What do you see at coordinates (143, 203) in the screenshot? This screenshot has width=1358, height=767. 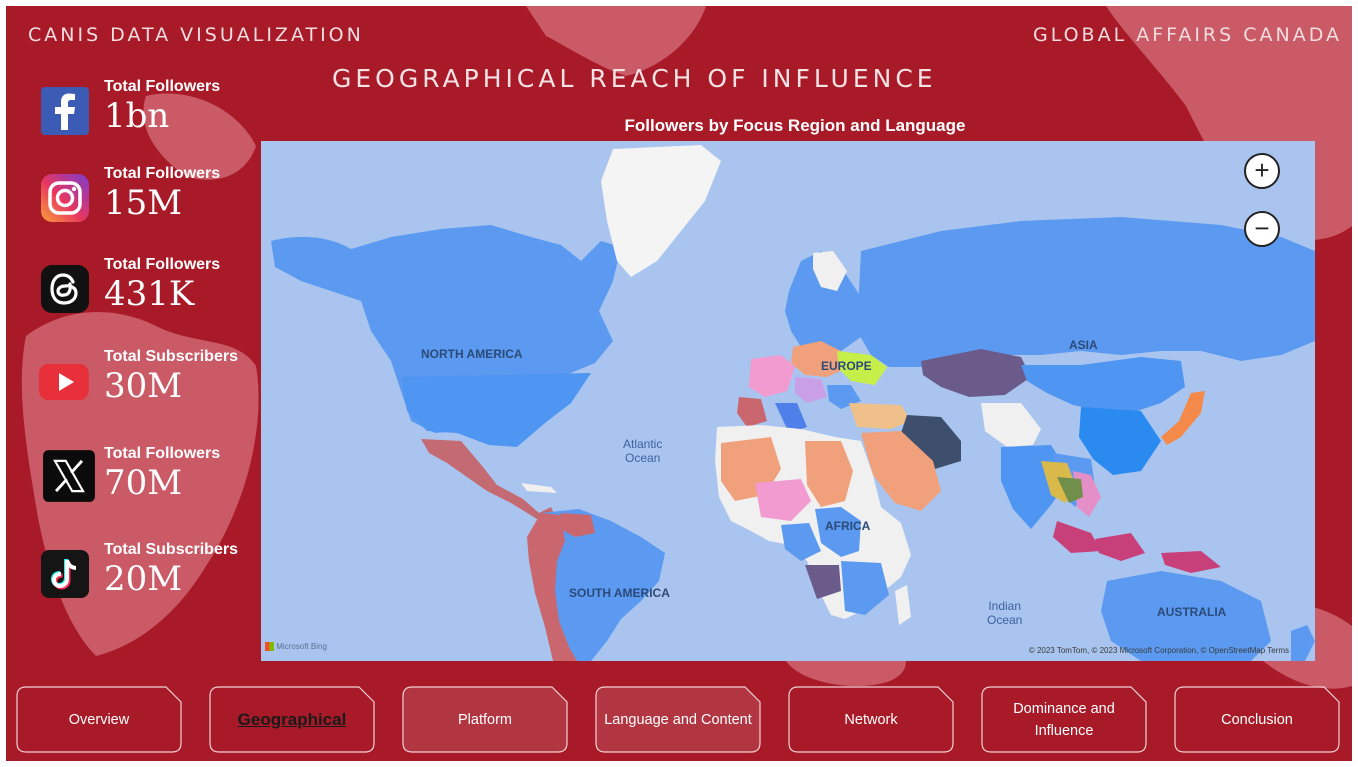 I see `stat-value: 15M` at bounding box center [143, 203].